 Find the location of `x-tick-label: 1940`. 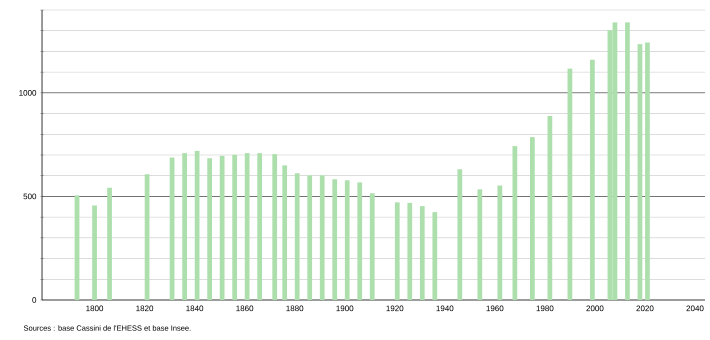

x-tick-label: 1940 is located at coordinates (445, 309).